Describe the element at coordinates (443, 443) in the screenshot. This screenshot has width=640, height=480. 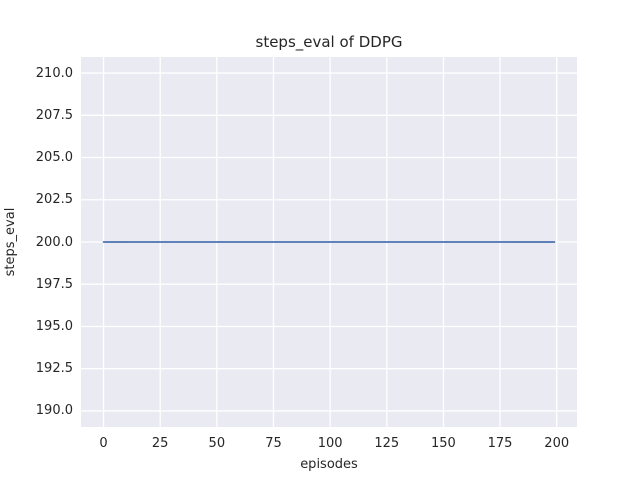
I see `x-tick-label: 150` at that location.